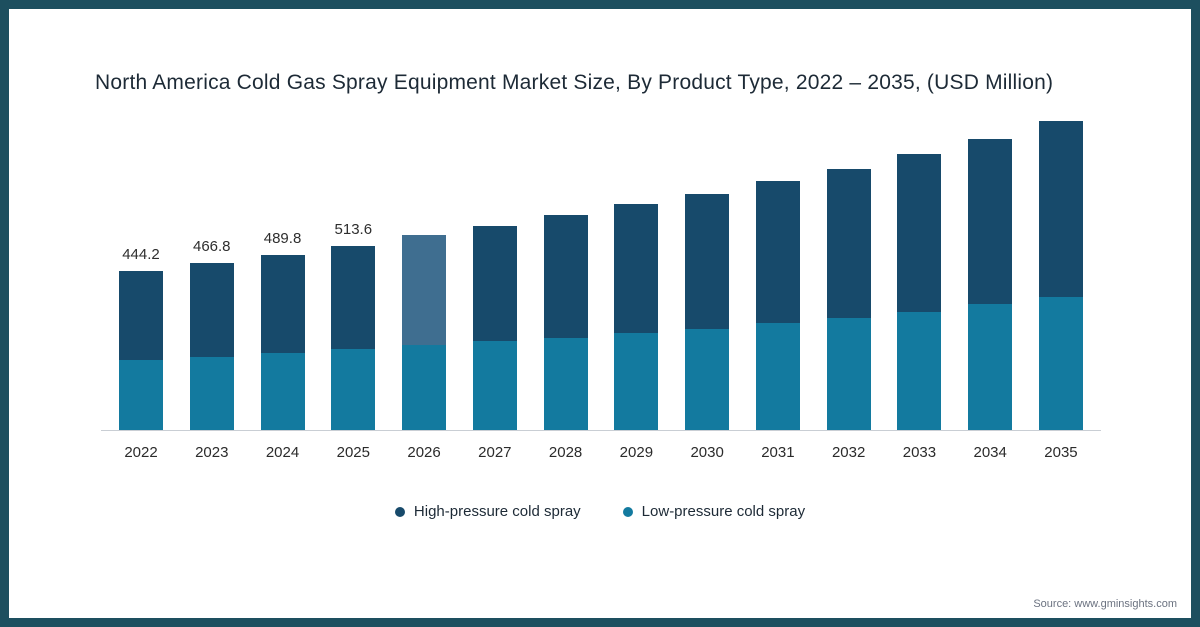  What do you see at coordinates (424, 452) in the screenshot?
I see `x-tick-2026: 2026` at bounding box center [424, 452].